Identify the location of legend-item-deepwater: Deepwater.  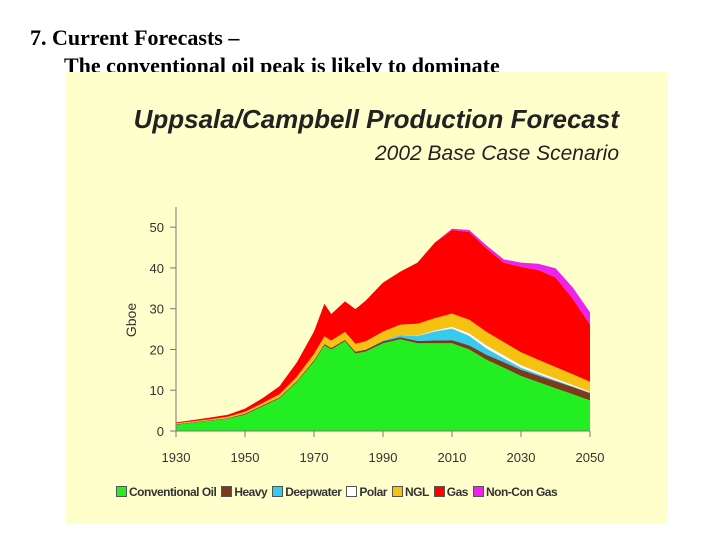
(307, 492).